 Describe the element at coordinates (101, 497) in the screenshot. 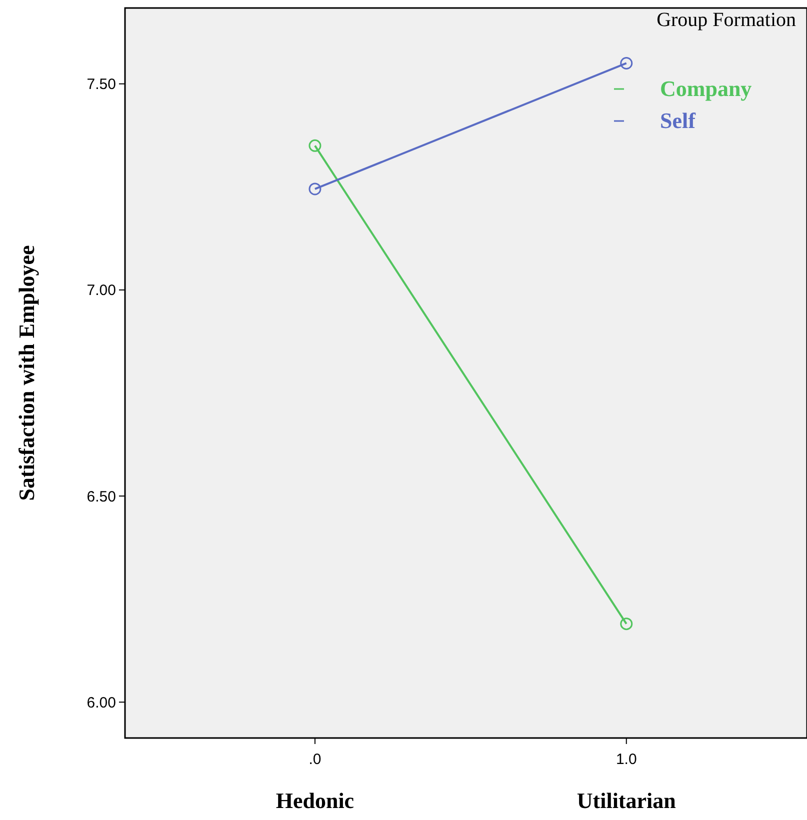

I see `y-tick-label: 6.50` at that location.